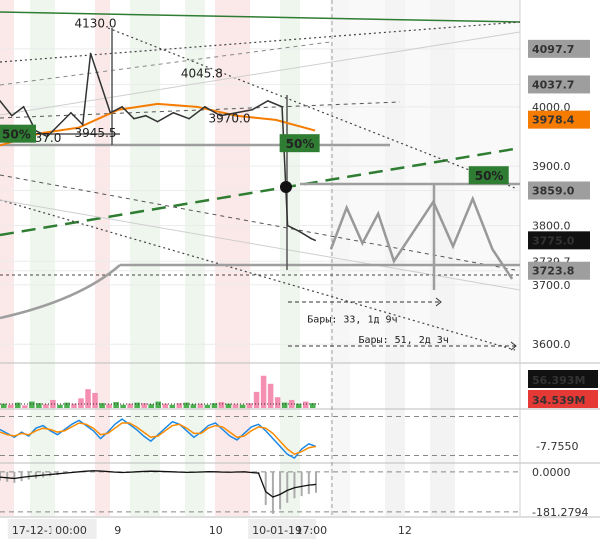  What do you see at coordinates (553, 84) in the screenshot?
I see `price-tick-1: 4037.7` at bounding box center [553, 84].